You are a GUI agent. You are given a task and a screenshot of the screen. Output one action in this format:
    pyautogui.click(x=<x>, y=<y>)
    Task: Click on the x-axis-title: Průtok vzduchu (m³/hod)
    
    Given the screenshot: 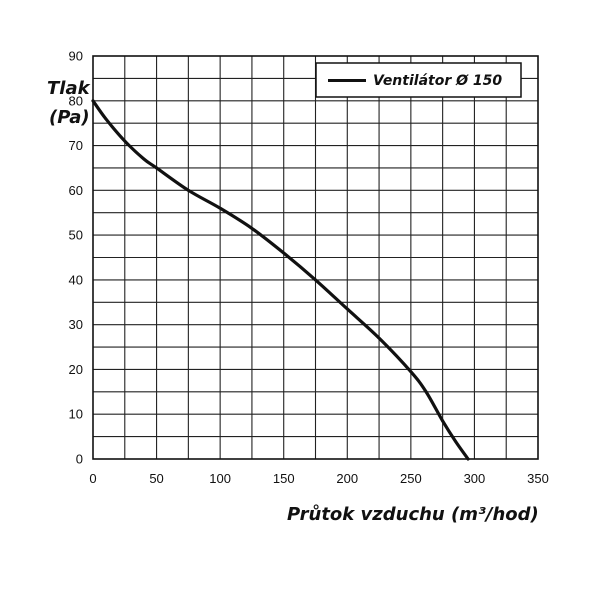 What is the action you would take?
    pyautogui.click(x=413, y=514)
    